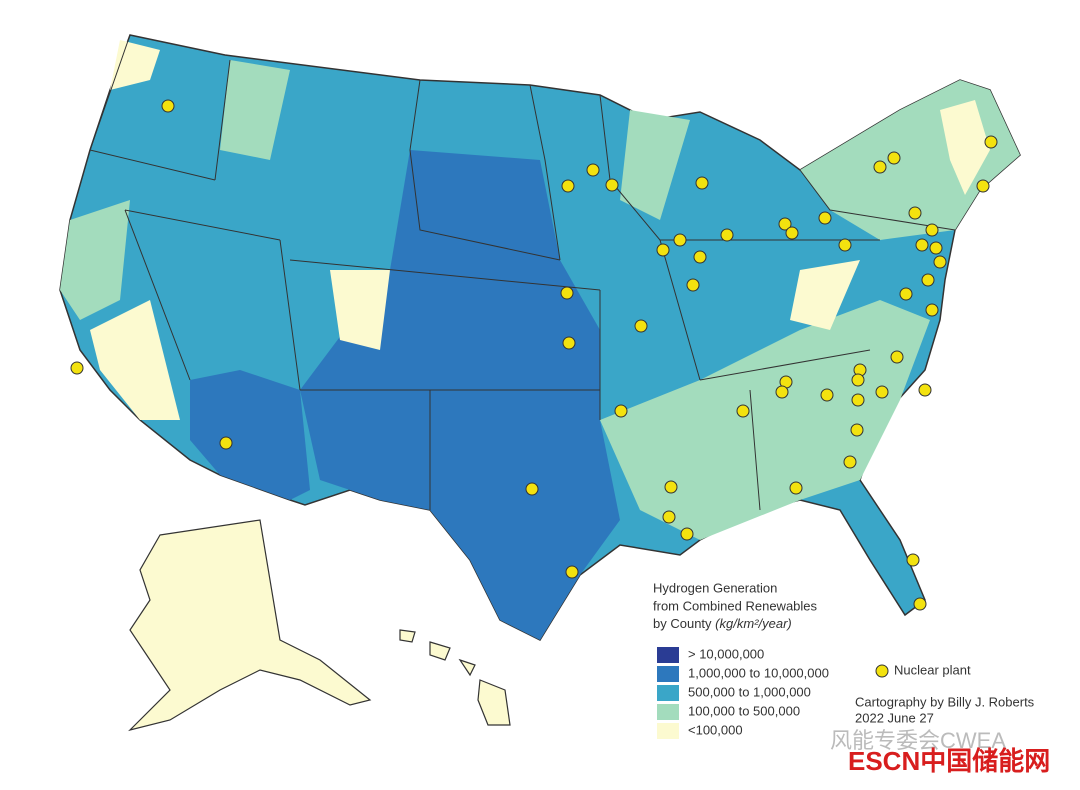 The height and width of the screenshot is (790, 1080). Describe the element at coordinates (735, 605) in the screenshot. I see `legend-title: from Combined Renewables` at that location.